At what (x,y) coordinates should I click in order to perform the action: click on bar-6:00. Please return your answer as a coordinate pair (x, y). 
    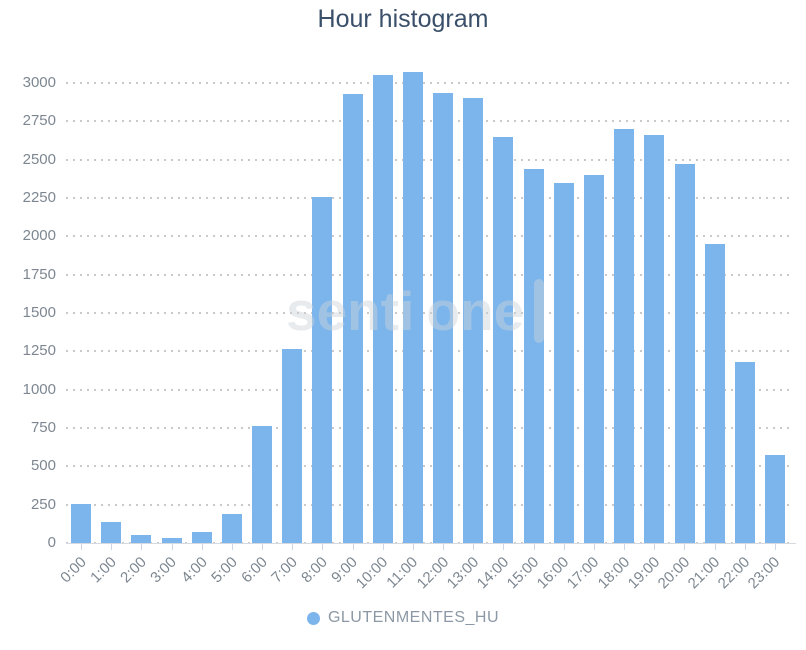
    Looking at the image, I should click on (262, 484).